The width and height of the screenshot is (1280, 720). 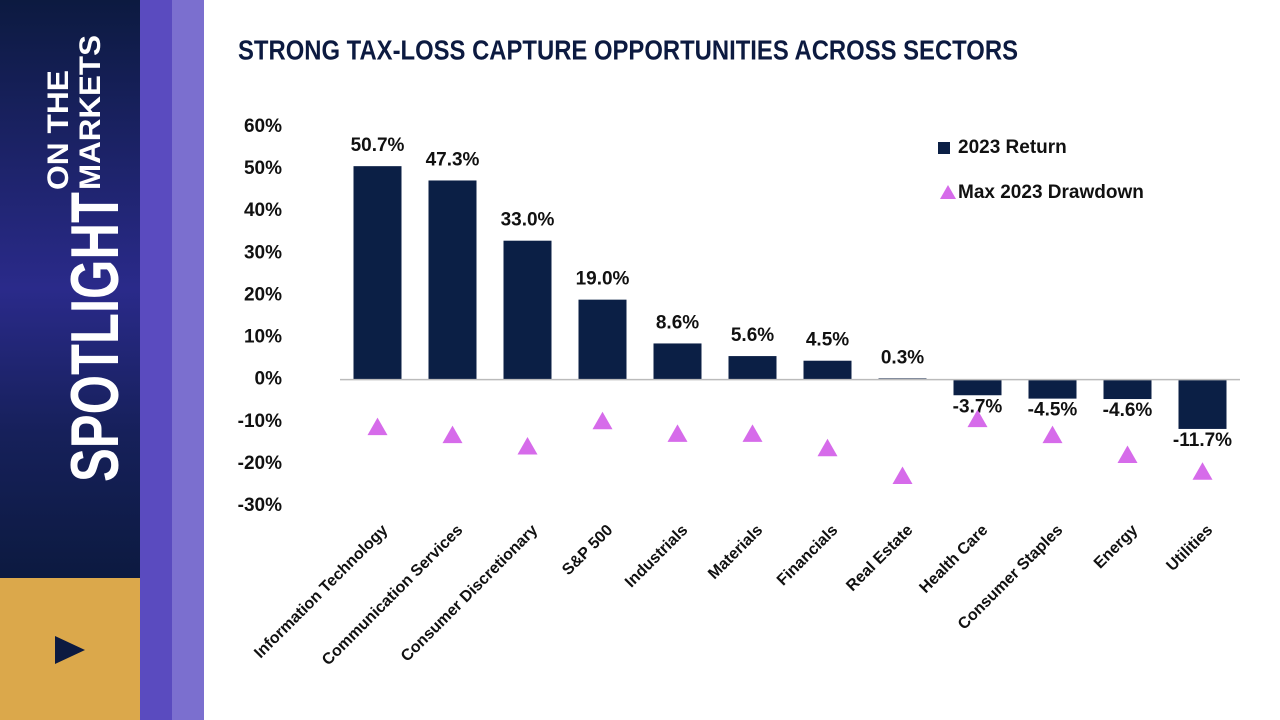 I want to click on y-tick-label: -10%, so click(x=260, y=421).